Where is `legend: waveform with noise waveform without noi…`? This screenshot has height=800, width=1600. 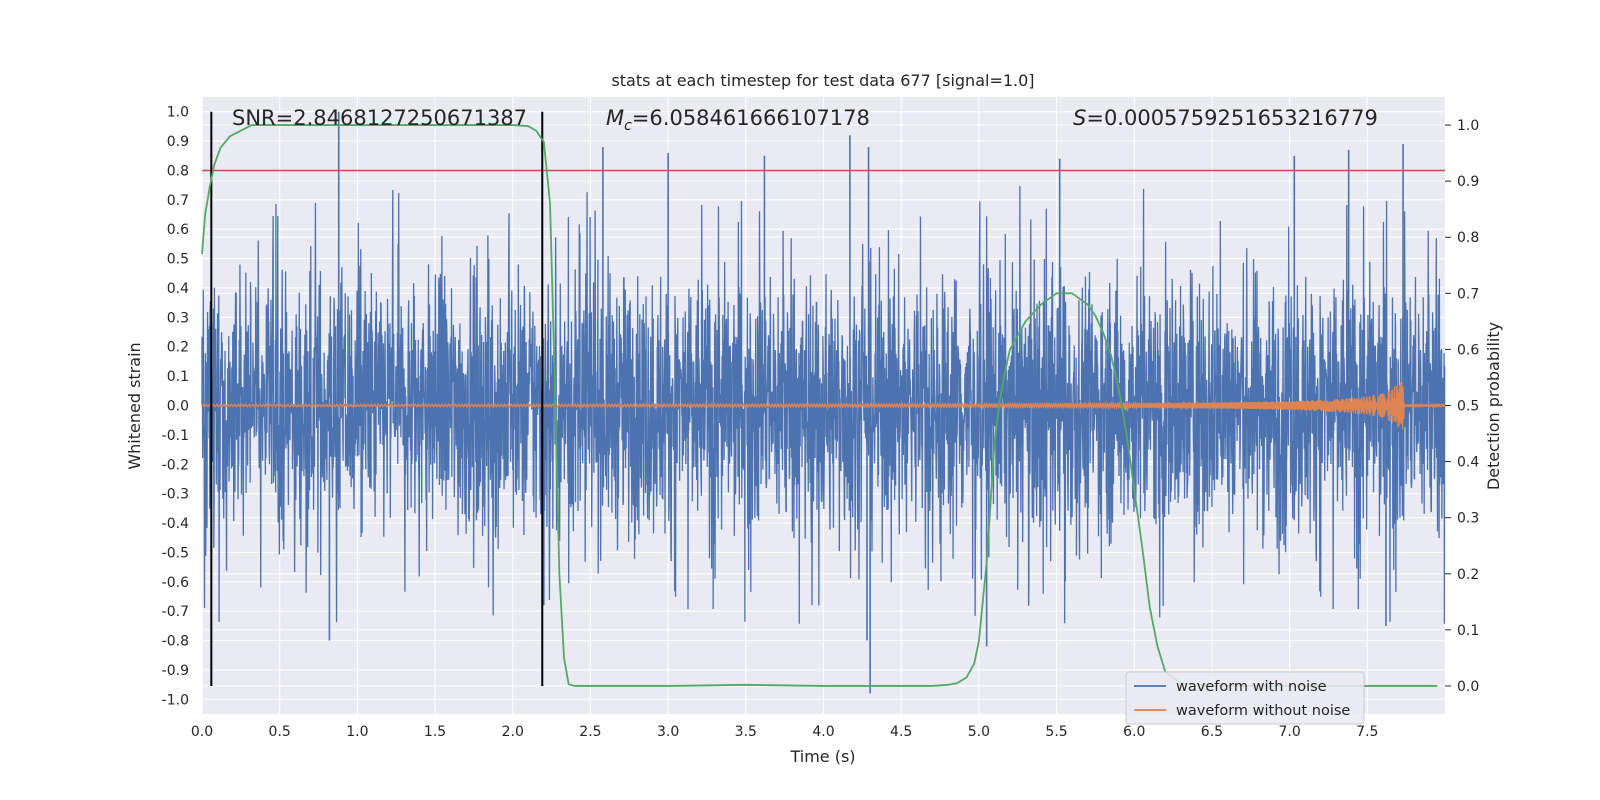 legend: waveform with noise waveform without noi… is located at coordinates (1245, 698).